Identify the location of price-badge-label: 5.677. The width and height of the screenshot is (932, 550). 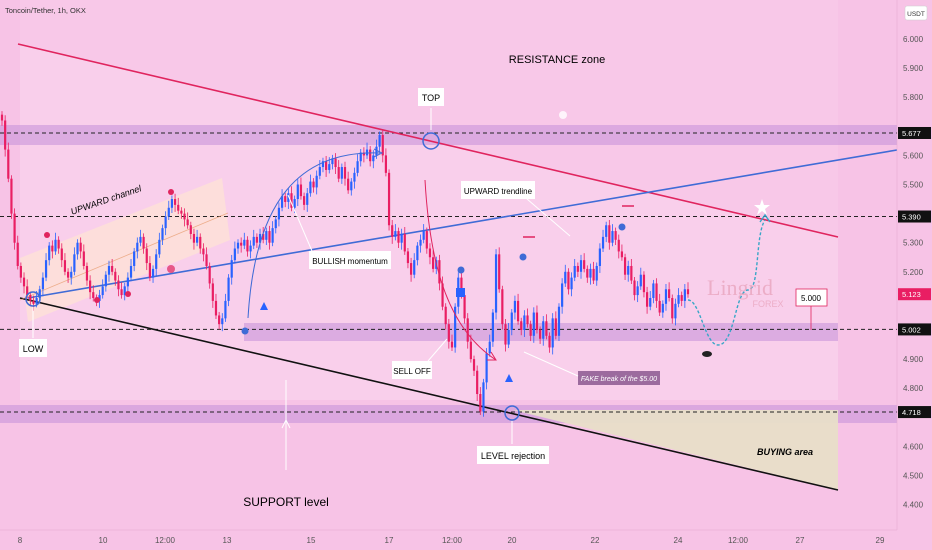
(911, 133).